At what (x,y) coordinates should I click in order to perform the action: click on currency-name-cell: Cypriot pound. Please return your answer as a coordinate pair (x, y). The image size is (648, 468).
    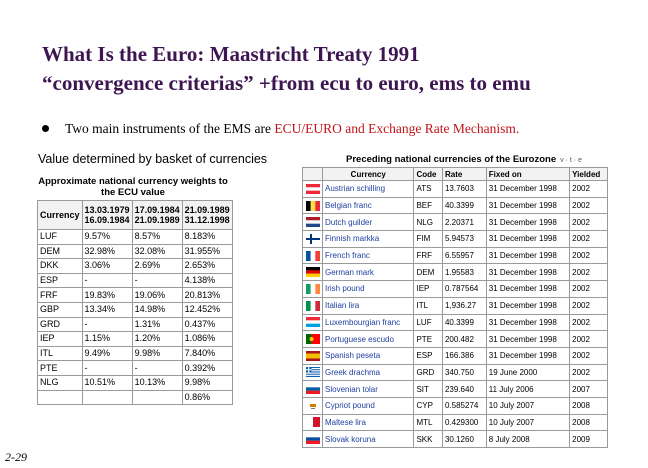
    Looking at the image, I should click on (368, 405).